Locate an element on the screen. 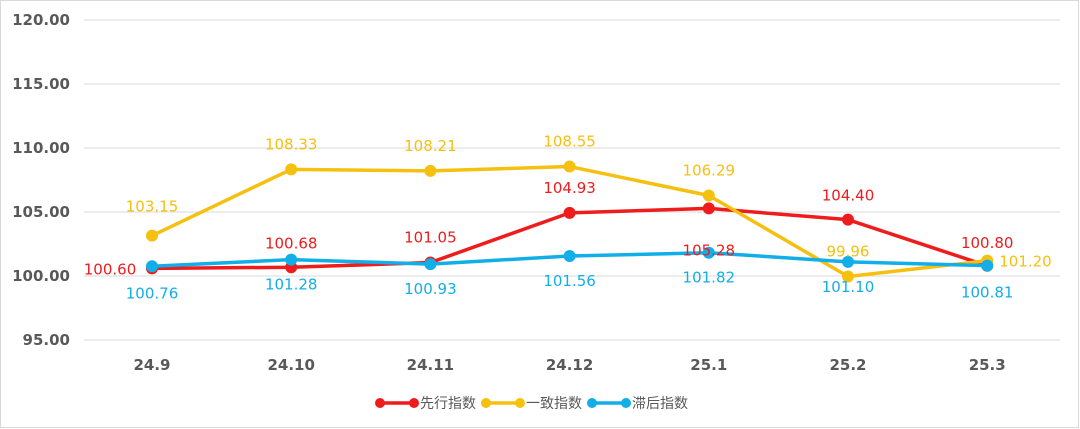  legend-item: 一致指数 is located at coordinates (531, 404).